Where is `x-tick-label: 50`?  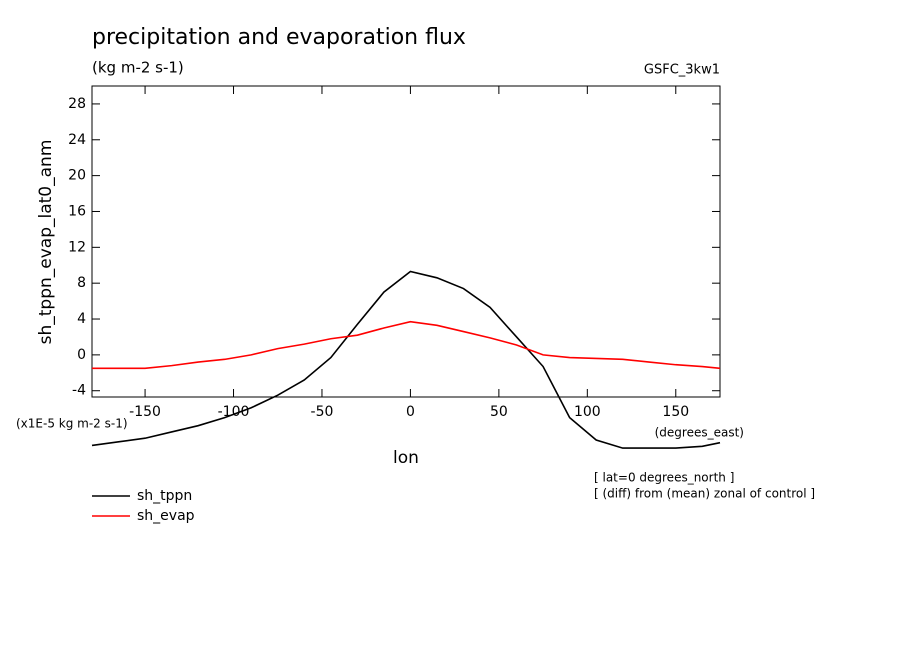
x-tick-label: 50 is located at coordinates (499, 412).